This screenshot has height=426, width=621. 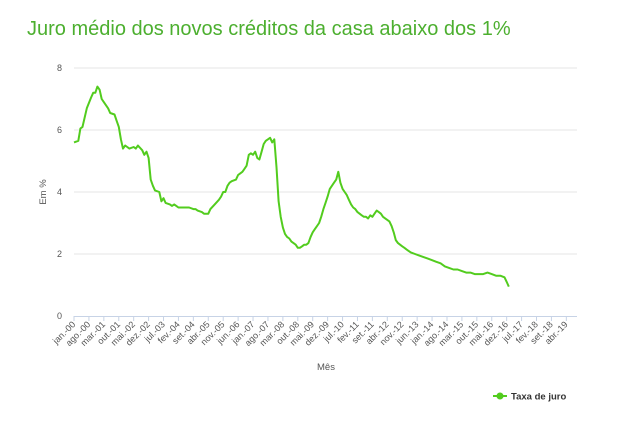 What do you see at coordinates (59, 254) in the screenshot?
I see `y-tick-label: 2` at bounding box center [59, 254].